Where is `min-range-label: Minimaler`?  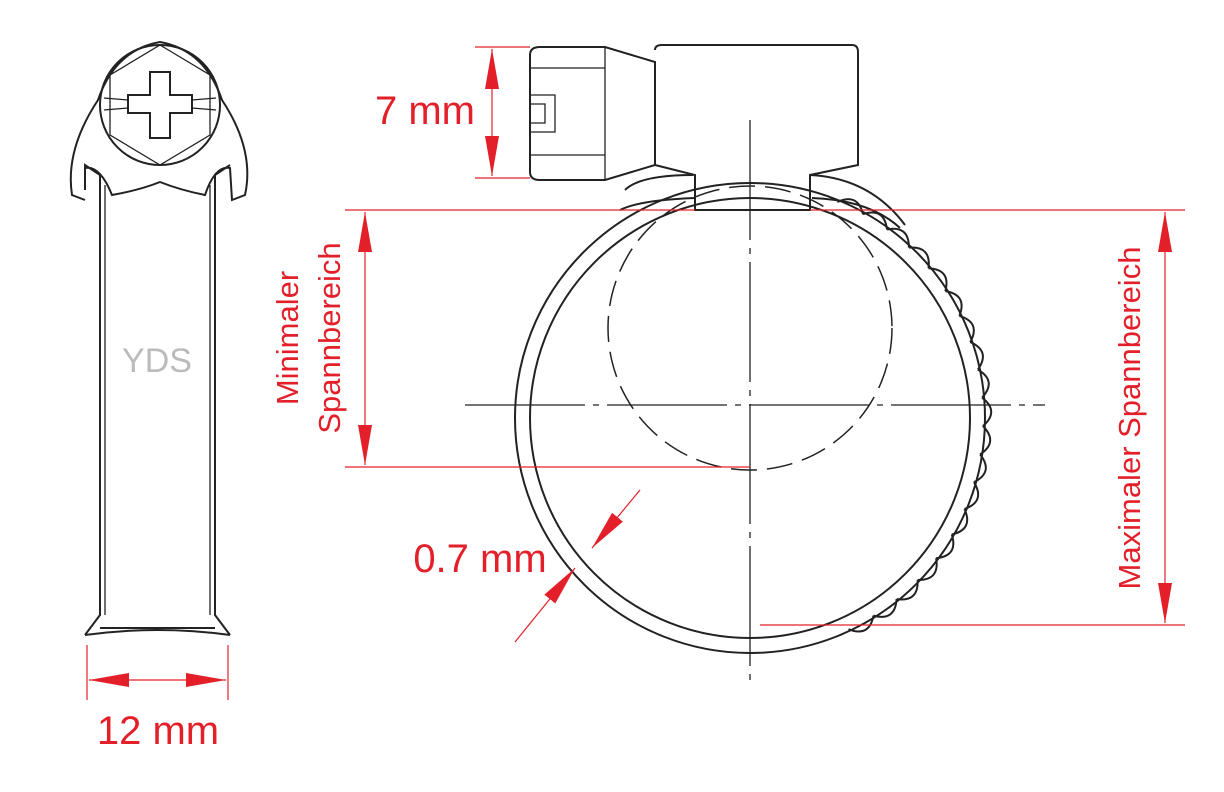 min-range-label: Minimaler is located at coordinates (287, 338).